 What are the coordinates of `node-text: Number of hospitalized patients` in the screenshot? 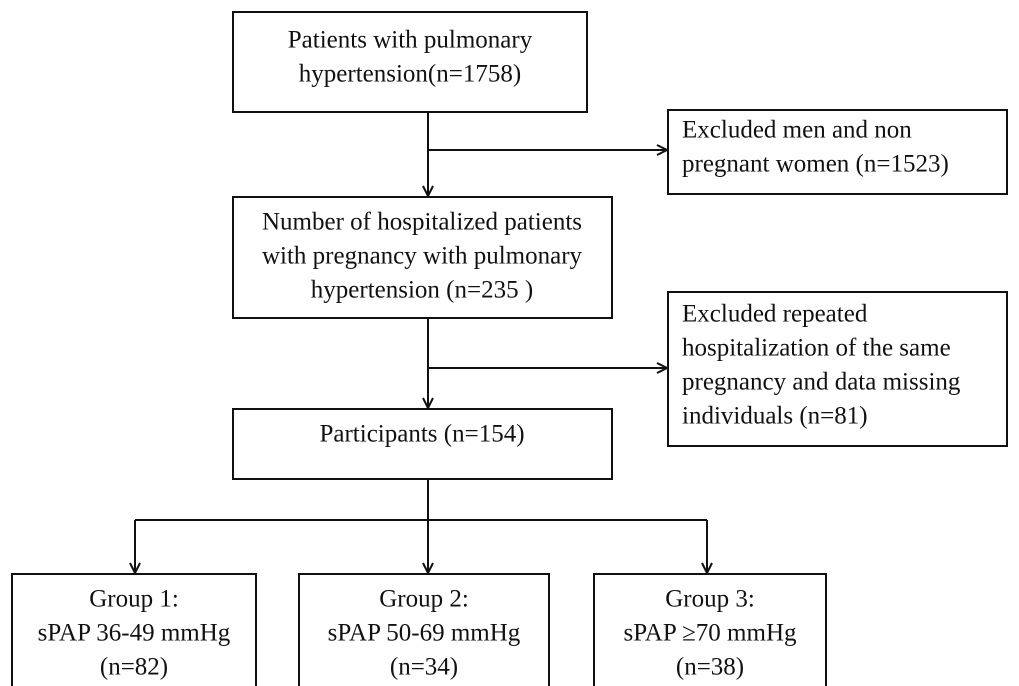 It's located at (422, 222).